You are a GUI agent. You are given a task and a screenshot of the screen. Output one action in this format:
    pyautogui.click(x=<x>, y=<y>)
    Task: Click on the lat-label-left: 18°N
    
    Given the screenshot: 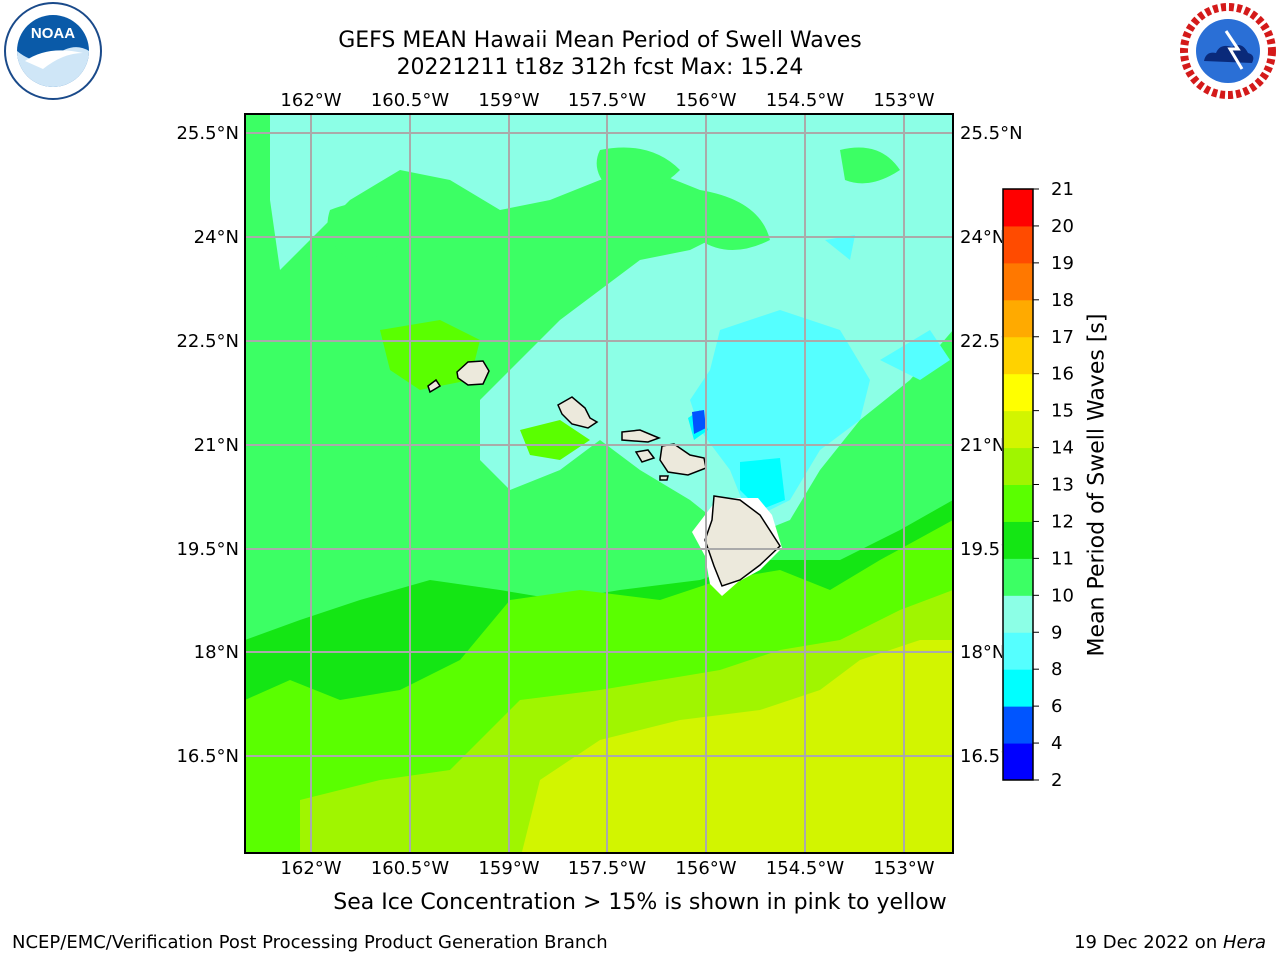 What is the action you would take?
    pyautogui.click(x=216, y=652)
    